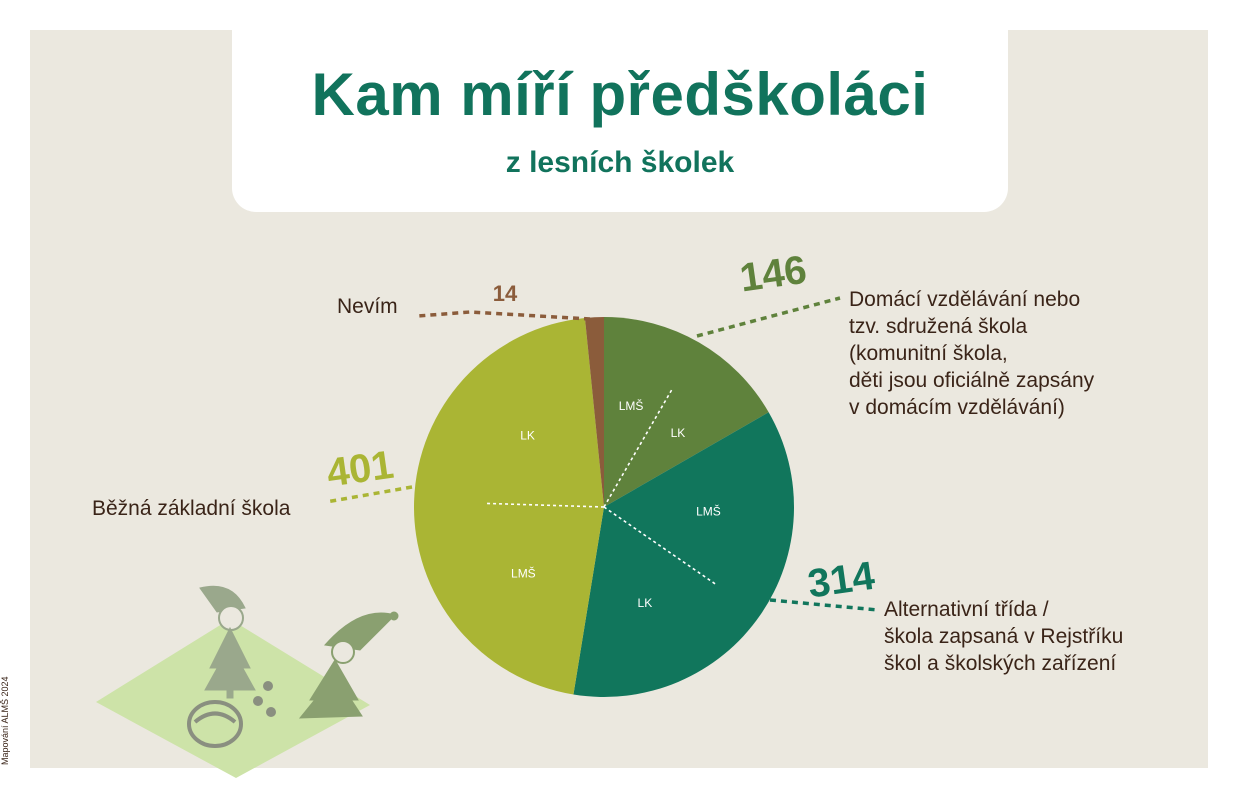 The image size is (1239, 794). I want to click on forest-kids-illustration, so click(247, 681).